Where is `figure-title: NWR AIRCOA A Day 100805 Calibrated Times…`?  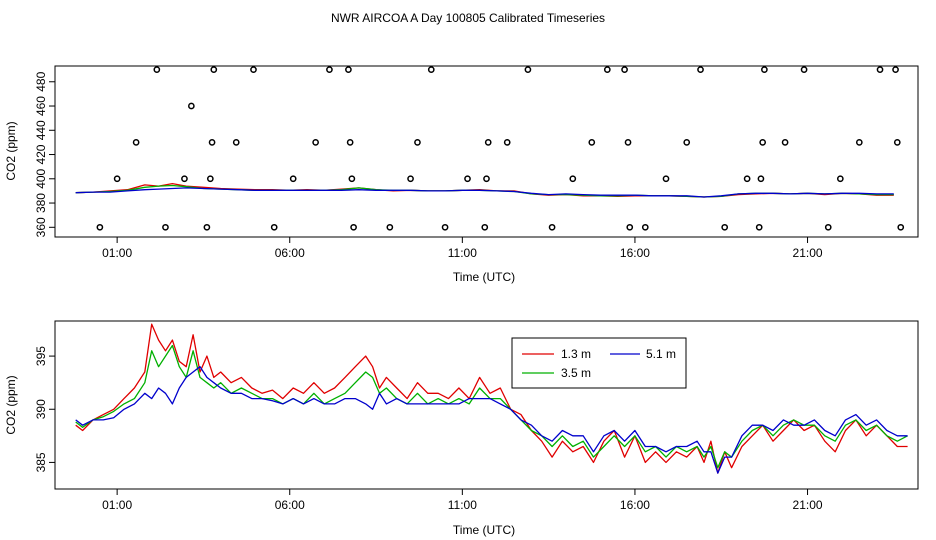
figure-title: NWR AIRCOA A Day 100805 Calibrated Times… is located at coordinates (468, 18).